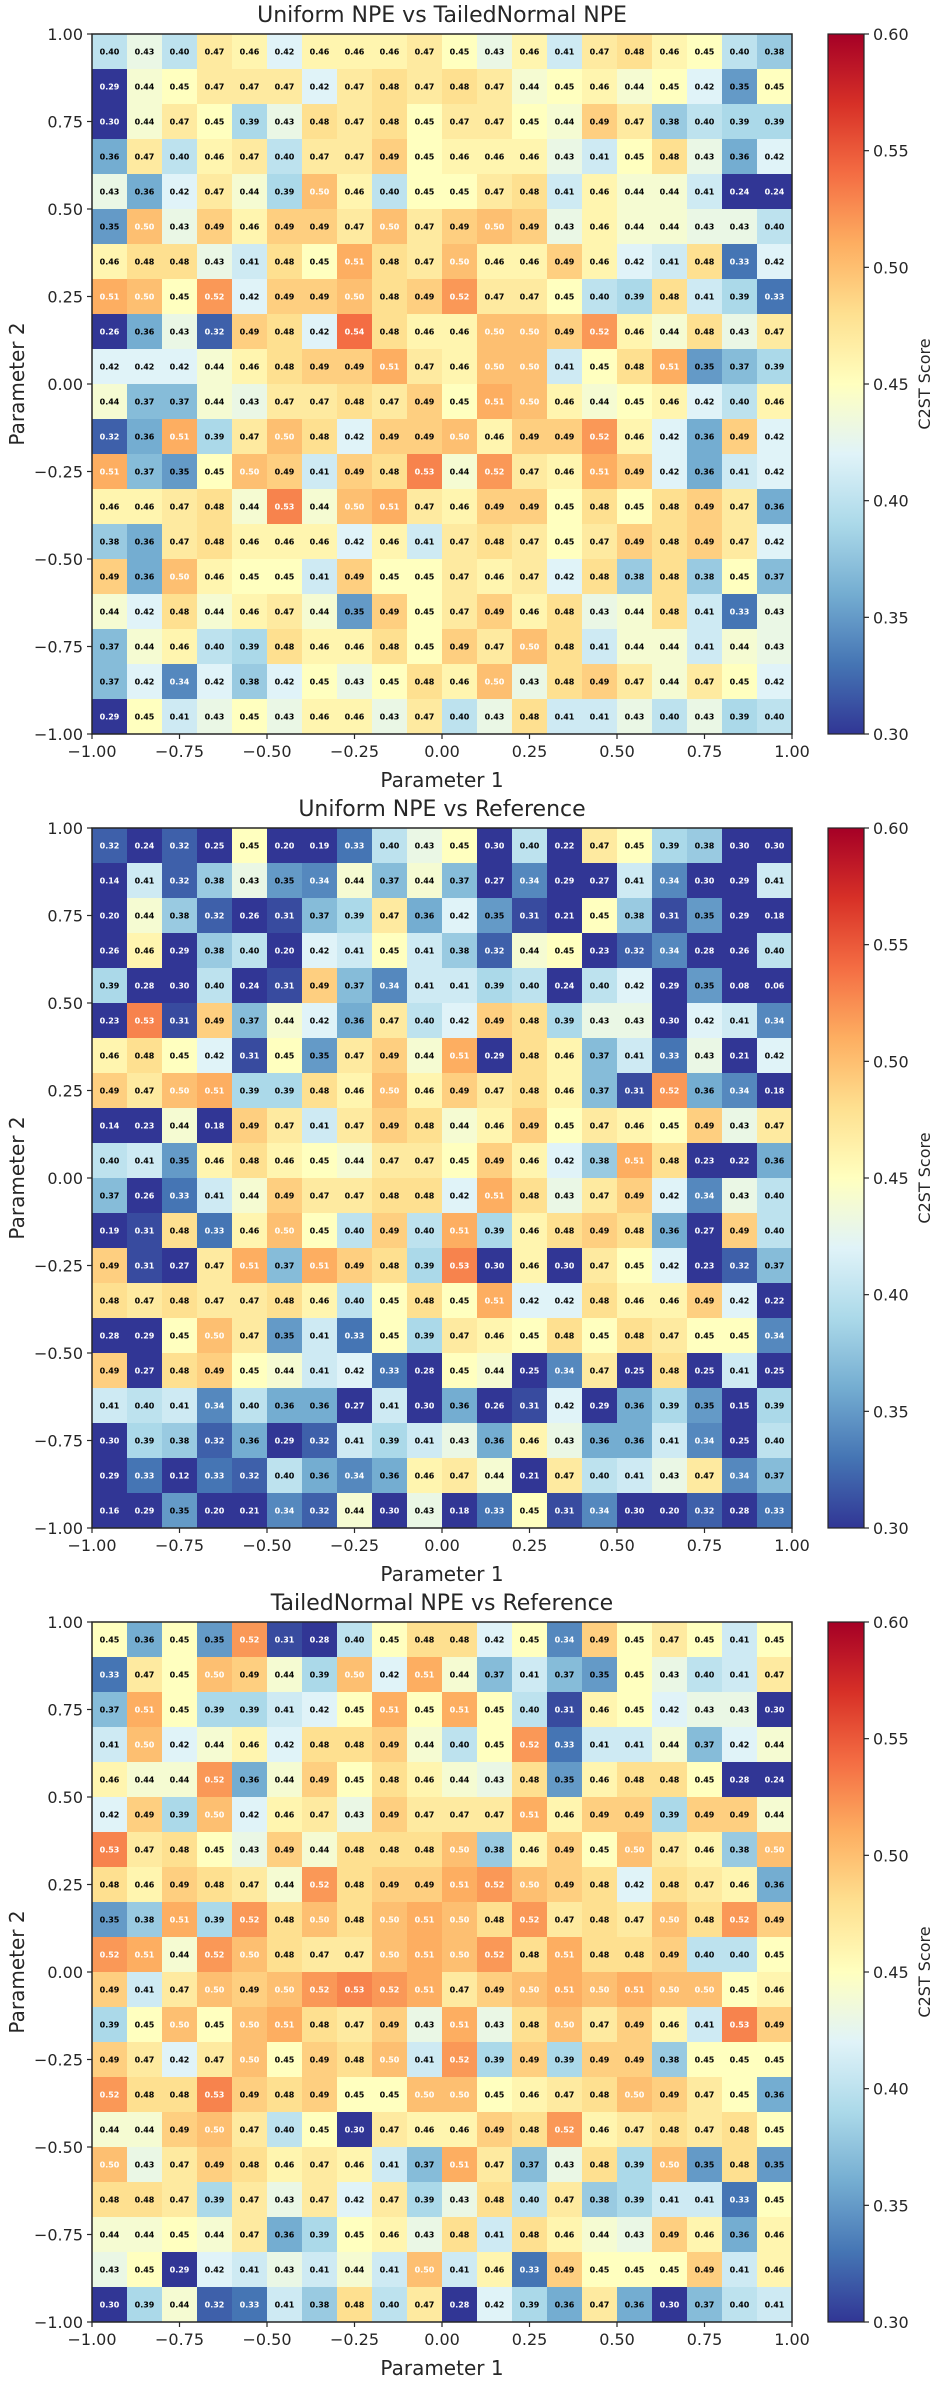  What do you see at coordinates (65, 828) in the screenshot?
I see `y-tick-label: 1.00` at bounding box center [65, 828].